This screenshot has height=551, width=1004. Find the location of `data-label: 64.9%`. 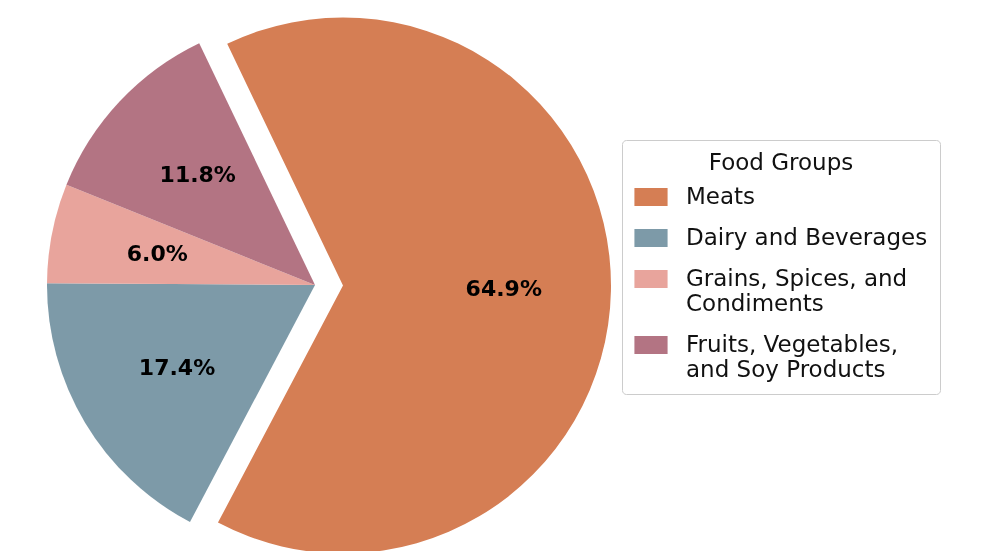

data-label: 64.9% is located at coordinates (503, 288).